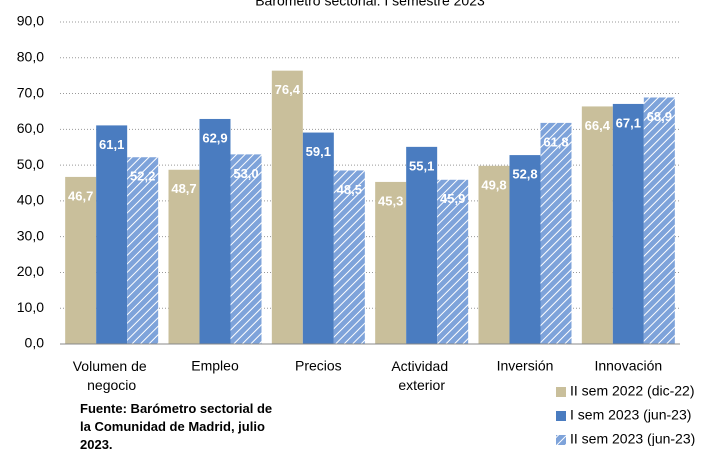  I want to click on x-tick-label: Empleo, so click(215, 366).